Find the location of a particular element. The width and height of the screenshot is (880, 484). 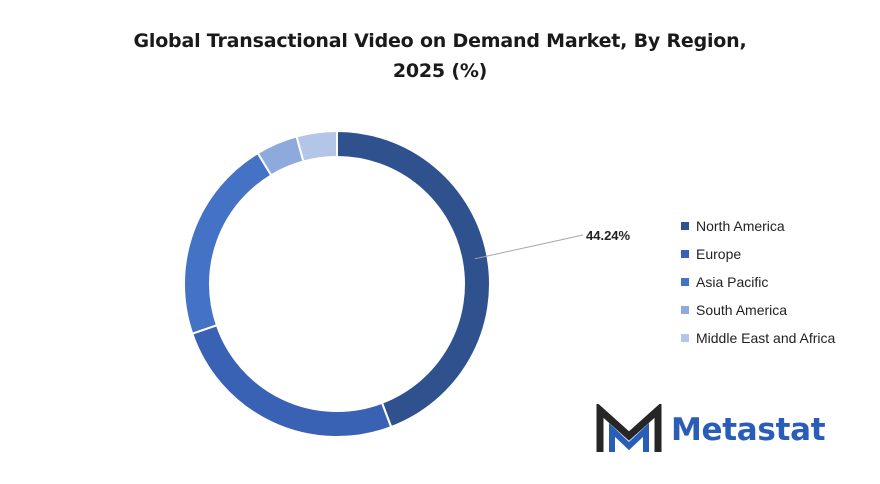

legend-item: Asia Pacific is located at coordinates (758, 282).